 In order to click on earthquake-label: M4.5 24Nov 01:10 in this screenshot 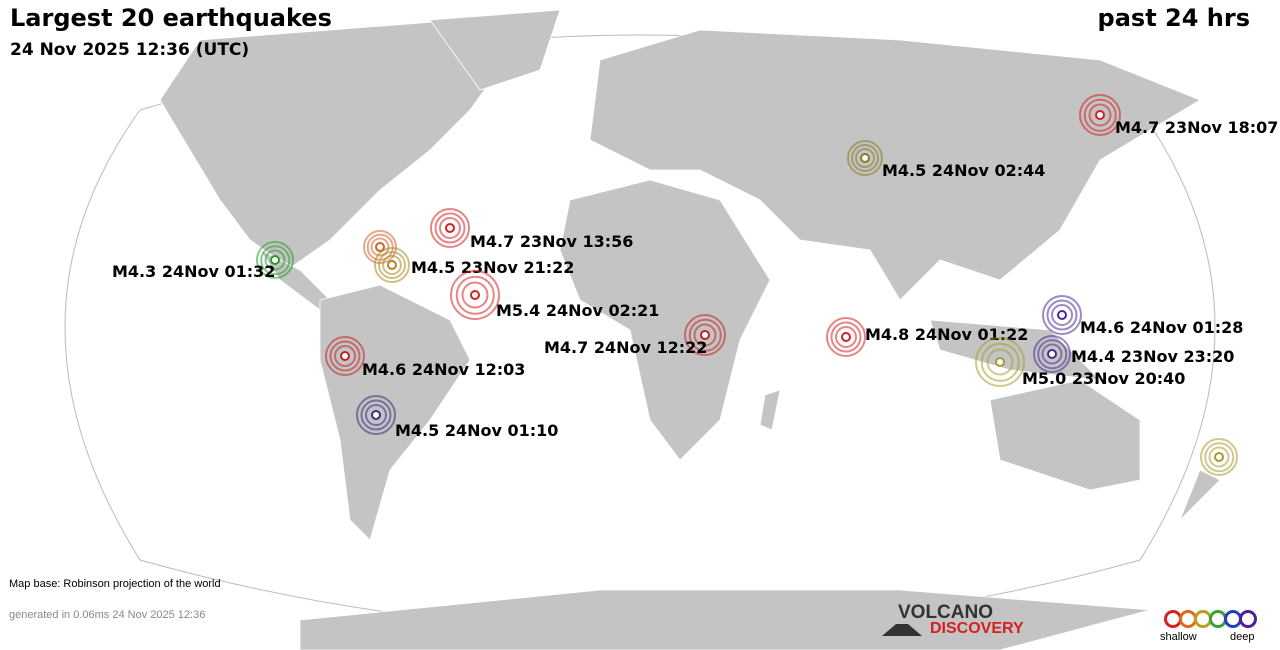, I will do `click(477, 430)`.